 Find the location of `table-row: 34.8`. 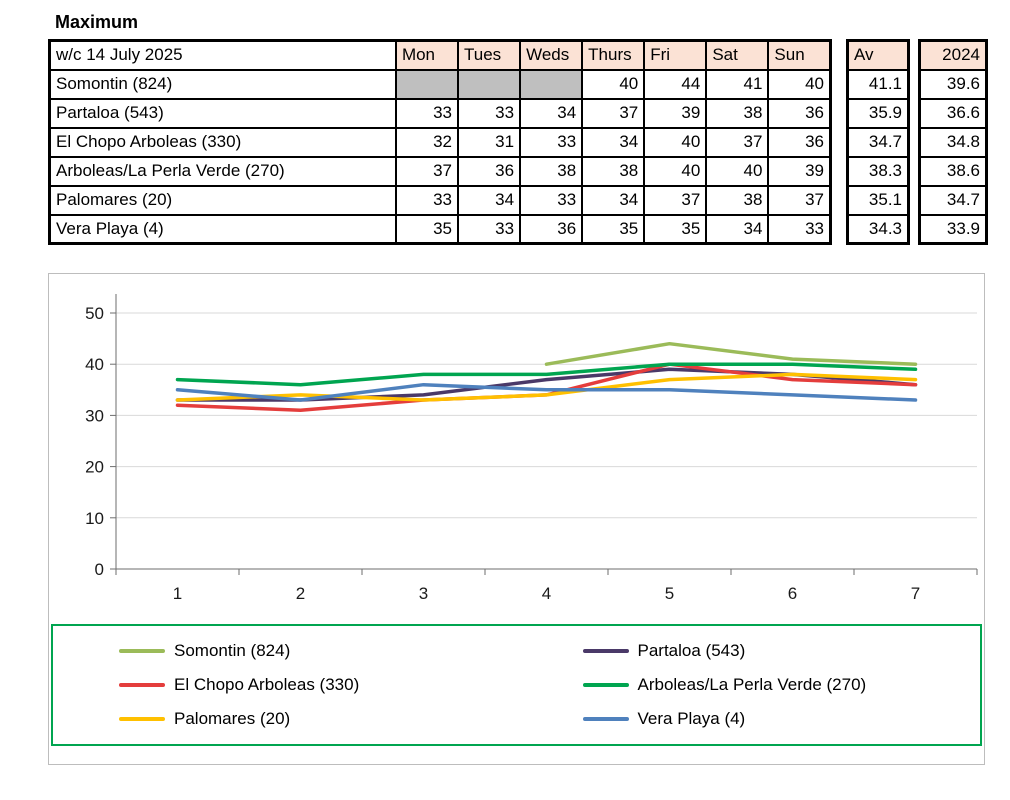

table-row: 34.8 is located at coordinates (953, 142).